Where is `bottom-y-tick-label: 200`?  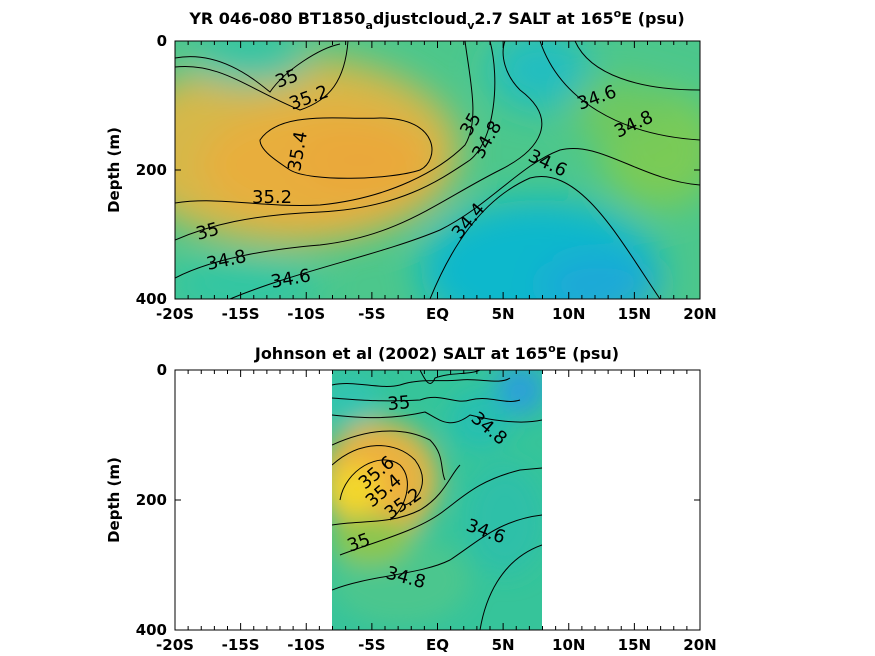
bottom-y-tick-label: 200 is located at coordinates (151, 500).